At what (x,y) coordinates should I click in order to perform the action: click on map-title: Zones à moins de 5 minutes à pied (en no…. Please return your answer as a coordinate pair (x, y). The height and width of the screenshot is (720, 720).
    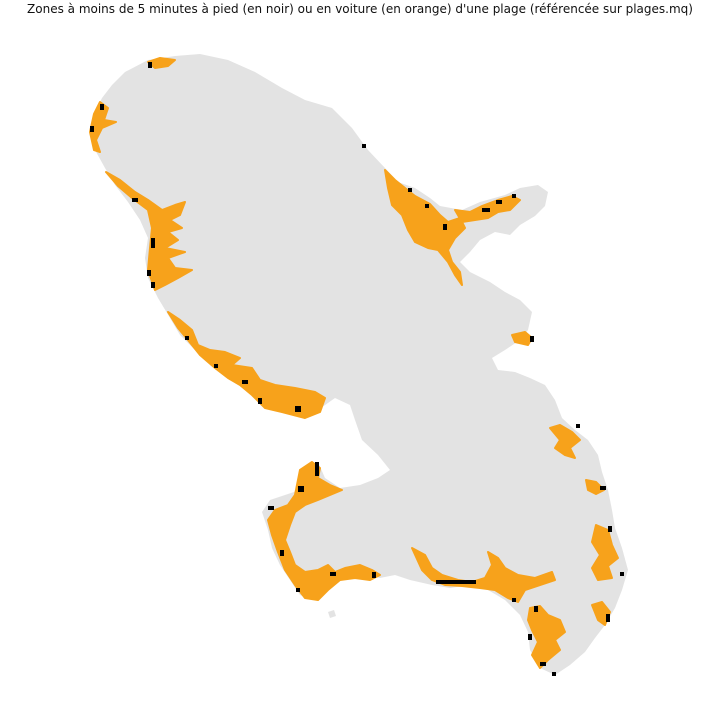
    Looking at the image, I should click on (360, 9).